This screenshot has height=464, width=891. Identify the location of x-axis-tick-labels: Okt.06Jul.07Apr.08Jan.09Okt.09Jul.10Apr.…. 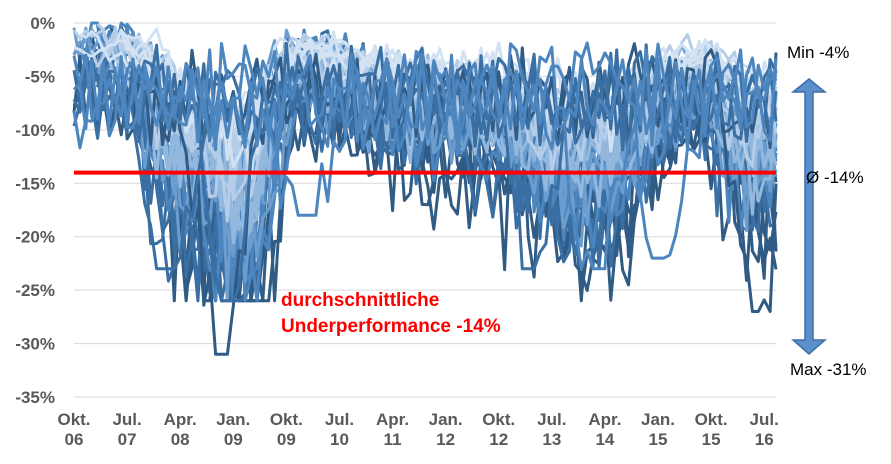
(417, 429).